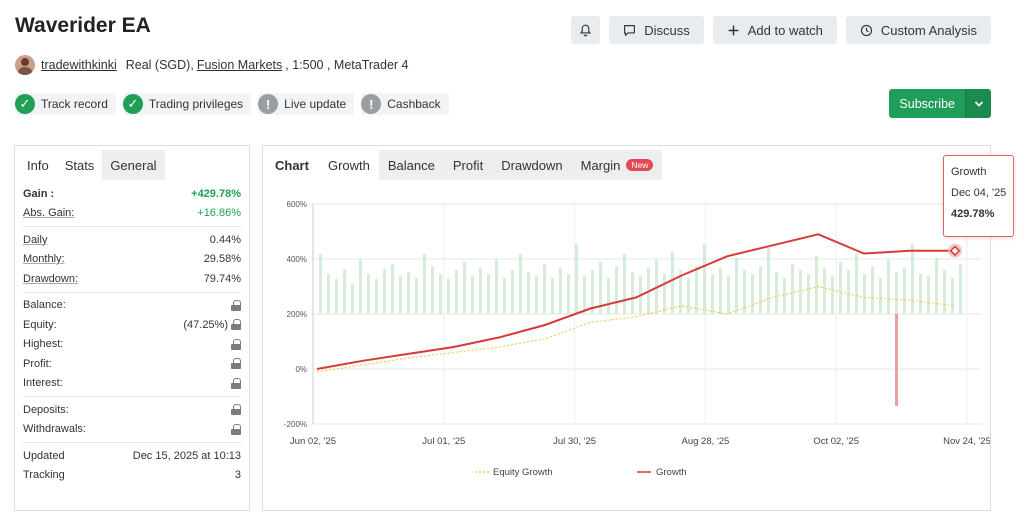 The width and height of the screenshot is (1024, 512). What do you see at coordinates (347, 65) in the screenshot?
I see `account-details: , 1:500 , MetaTrader 4` at bounding box center [347, 65].